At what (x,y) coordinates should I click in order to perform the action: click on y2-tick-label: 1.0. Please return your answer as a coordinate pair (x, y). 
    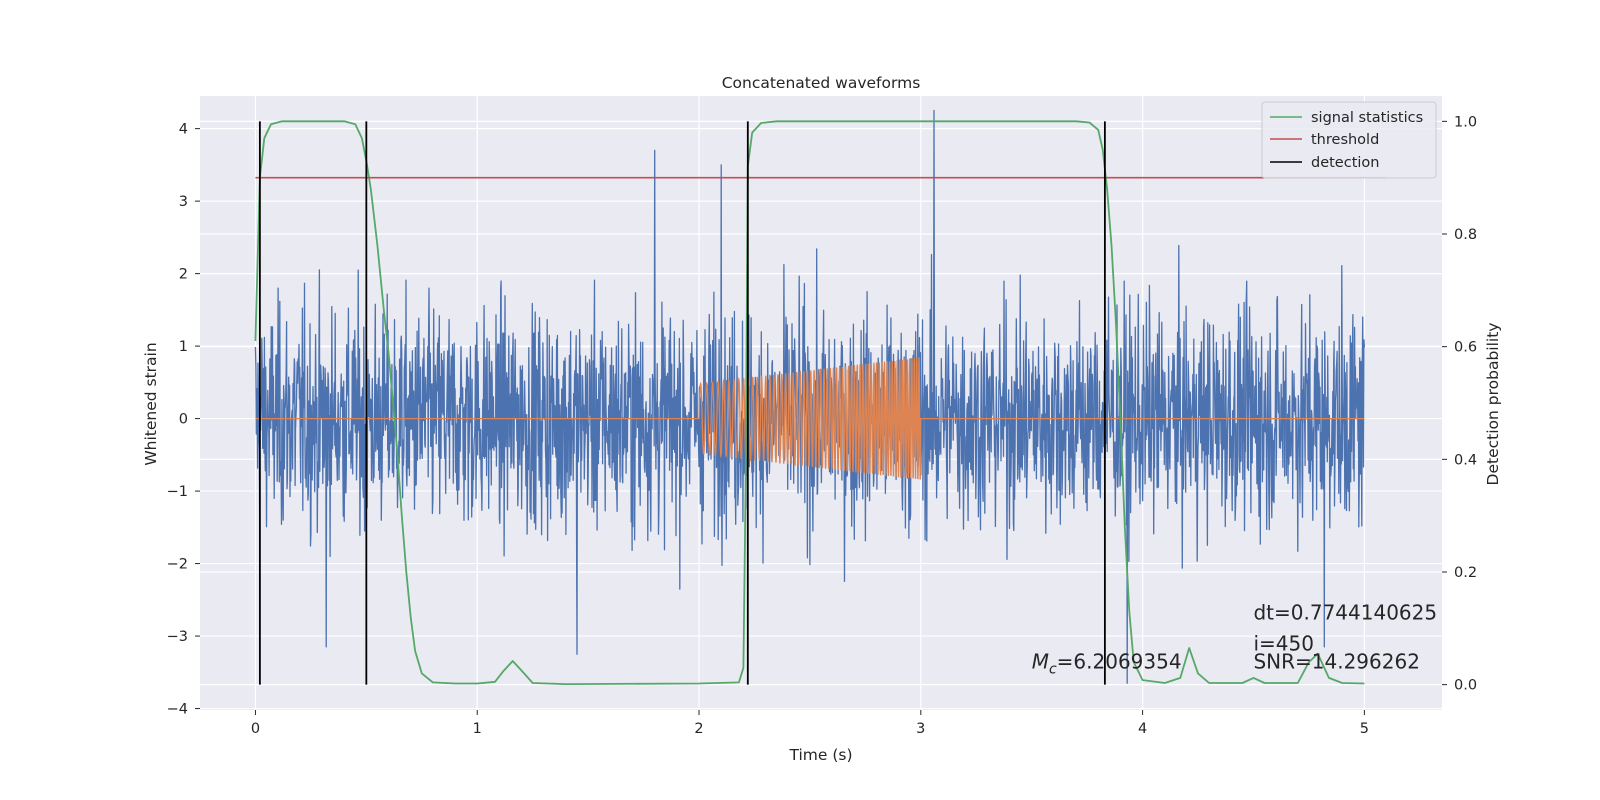
    Looking at the image, I should click on (1465, 122).